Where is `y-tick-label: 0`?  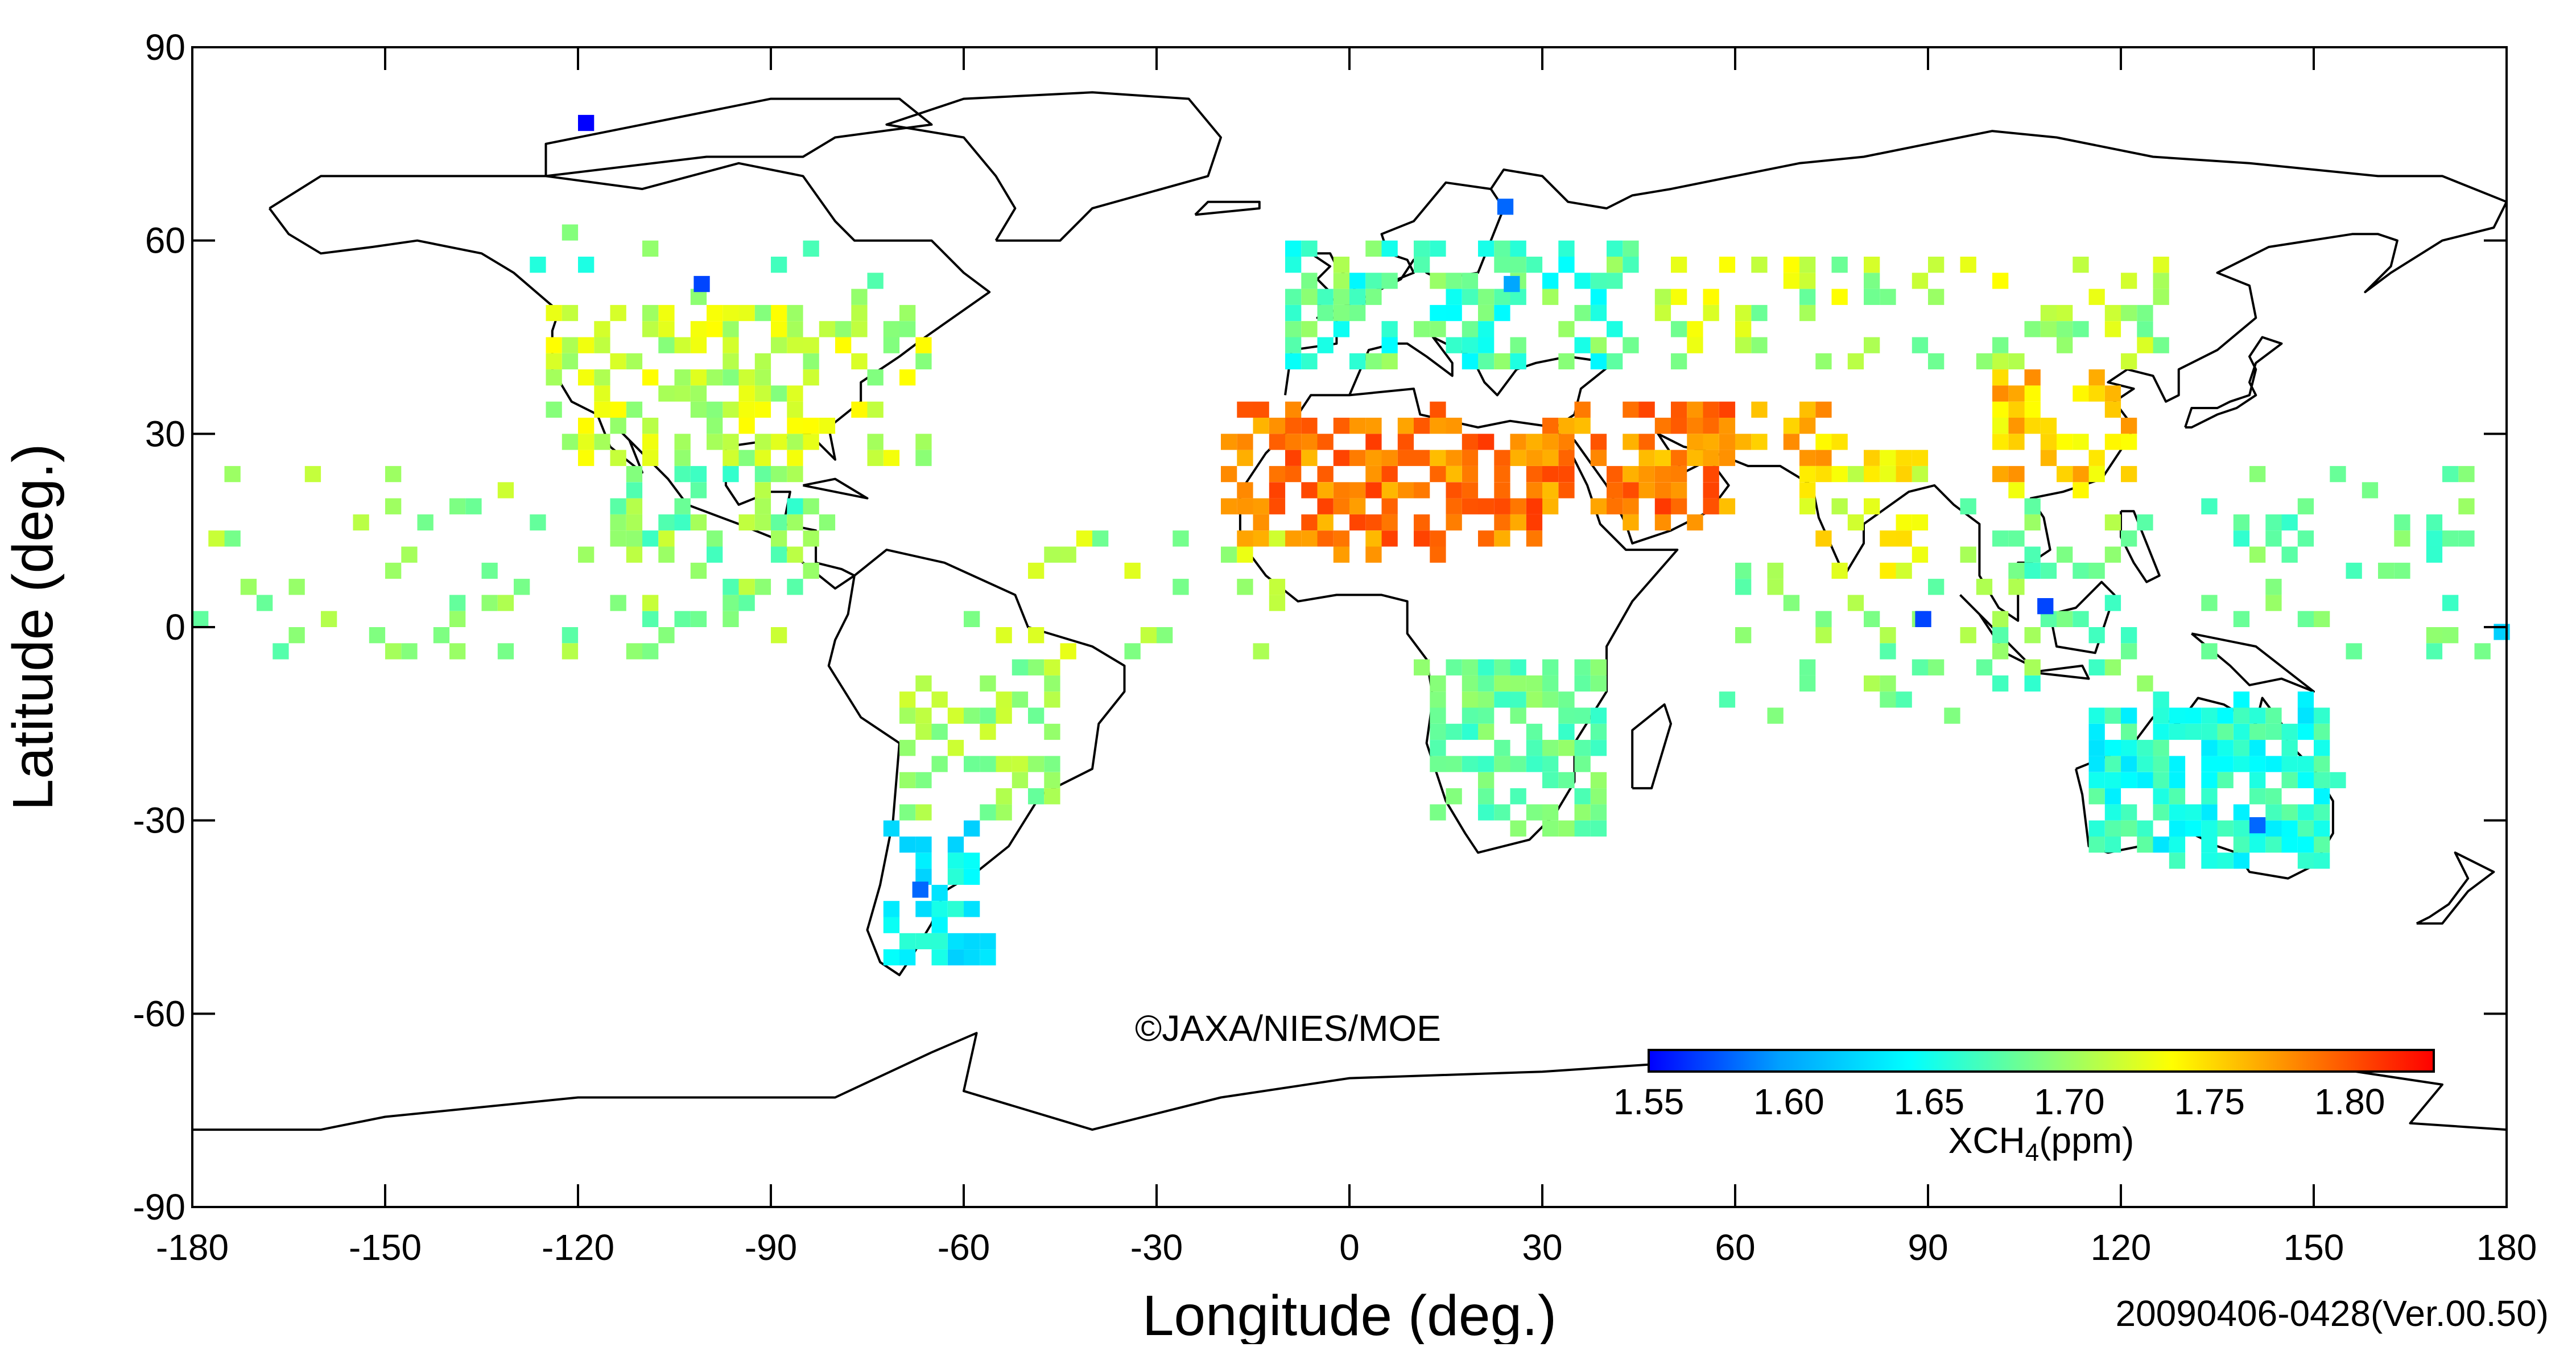 y-tick-label: 0 is located at coordinates (175, 627).